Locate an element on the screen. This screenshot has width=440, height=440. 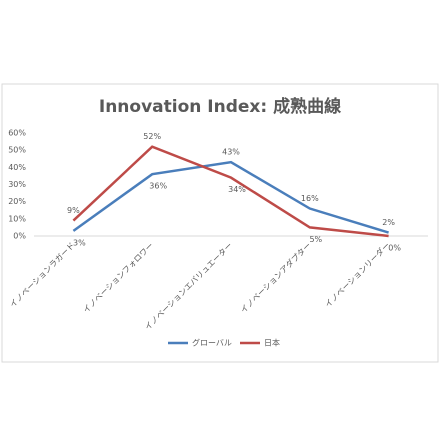
data-label: 34% is located at coordinates (237, 189).